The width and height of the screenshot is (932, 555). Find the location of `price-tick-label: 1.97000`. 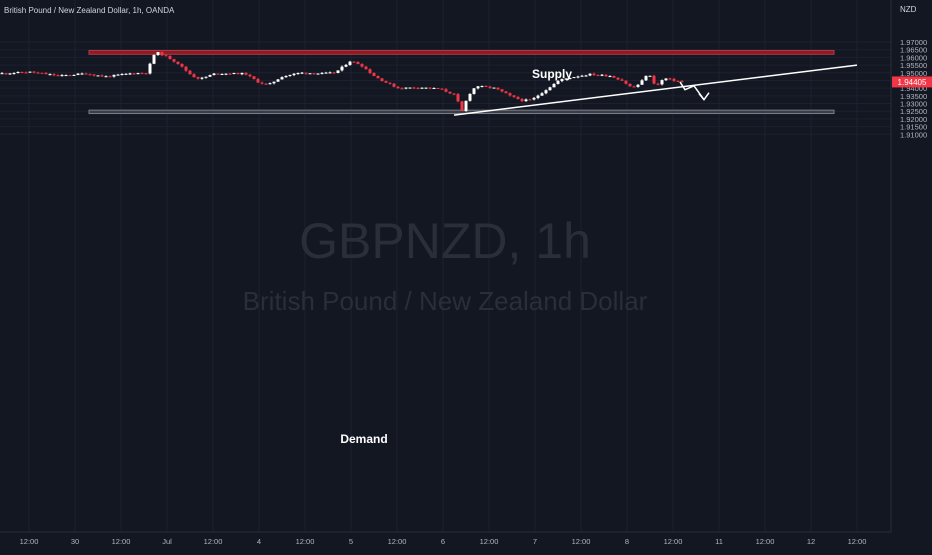

price-tick-label: 1.97000 is located at coordinates (913, 42).